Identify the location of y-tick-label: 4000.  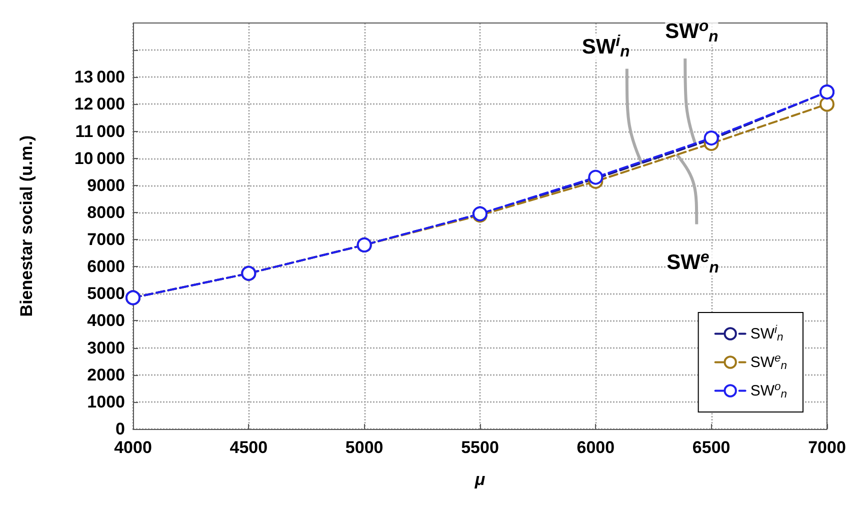
(106, 320).